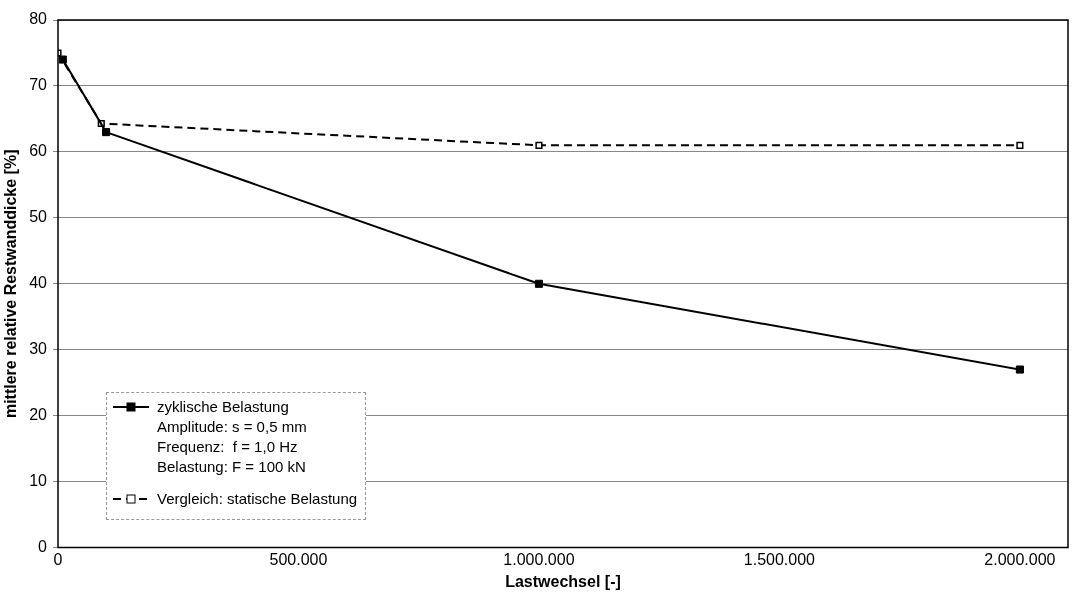  Describe the element at coordinates (38, 19) in the screenshot. I see `y-tick-label: 80` at that location.